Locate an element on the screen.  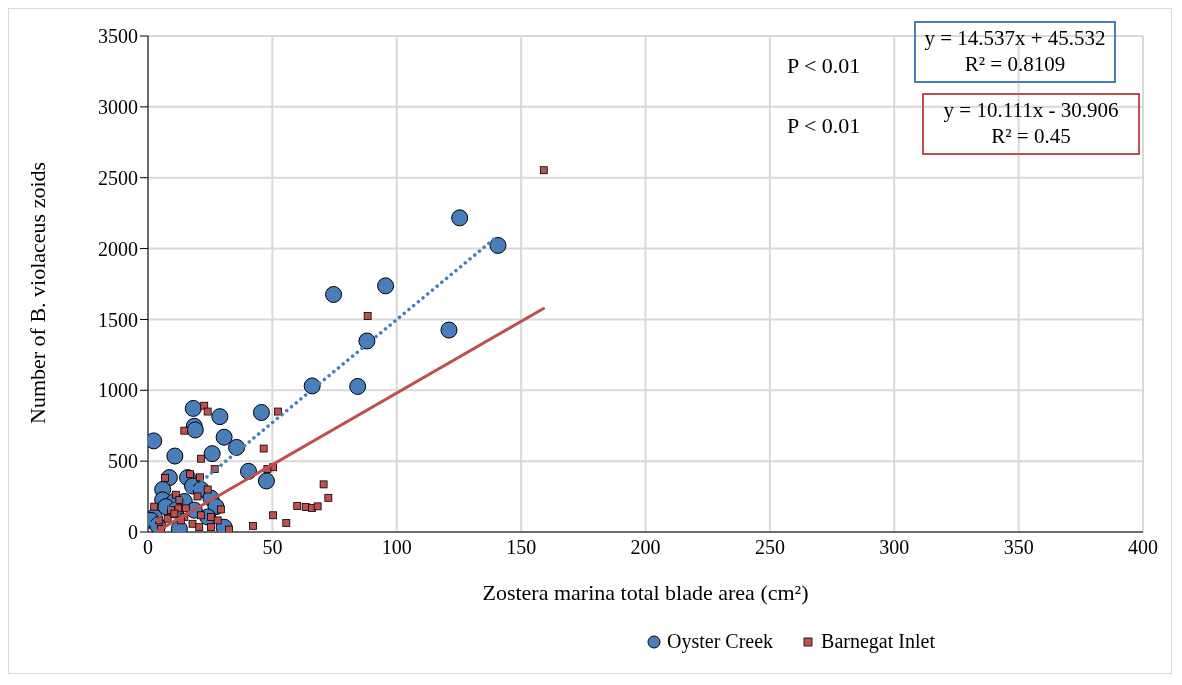
x-tick-label: 200 is located at coordinates (645, 547).